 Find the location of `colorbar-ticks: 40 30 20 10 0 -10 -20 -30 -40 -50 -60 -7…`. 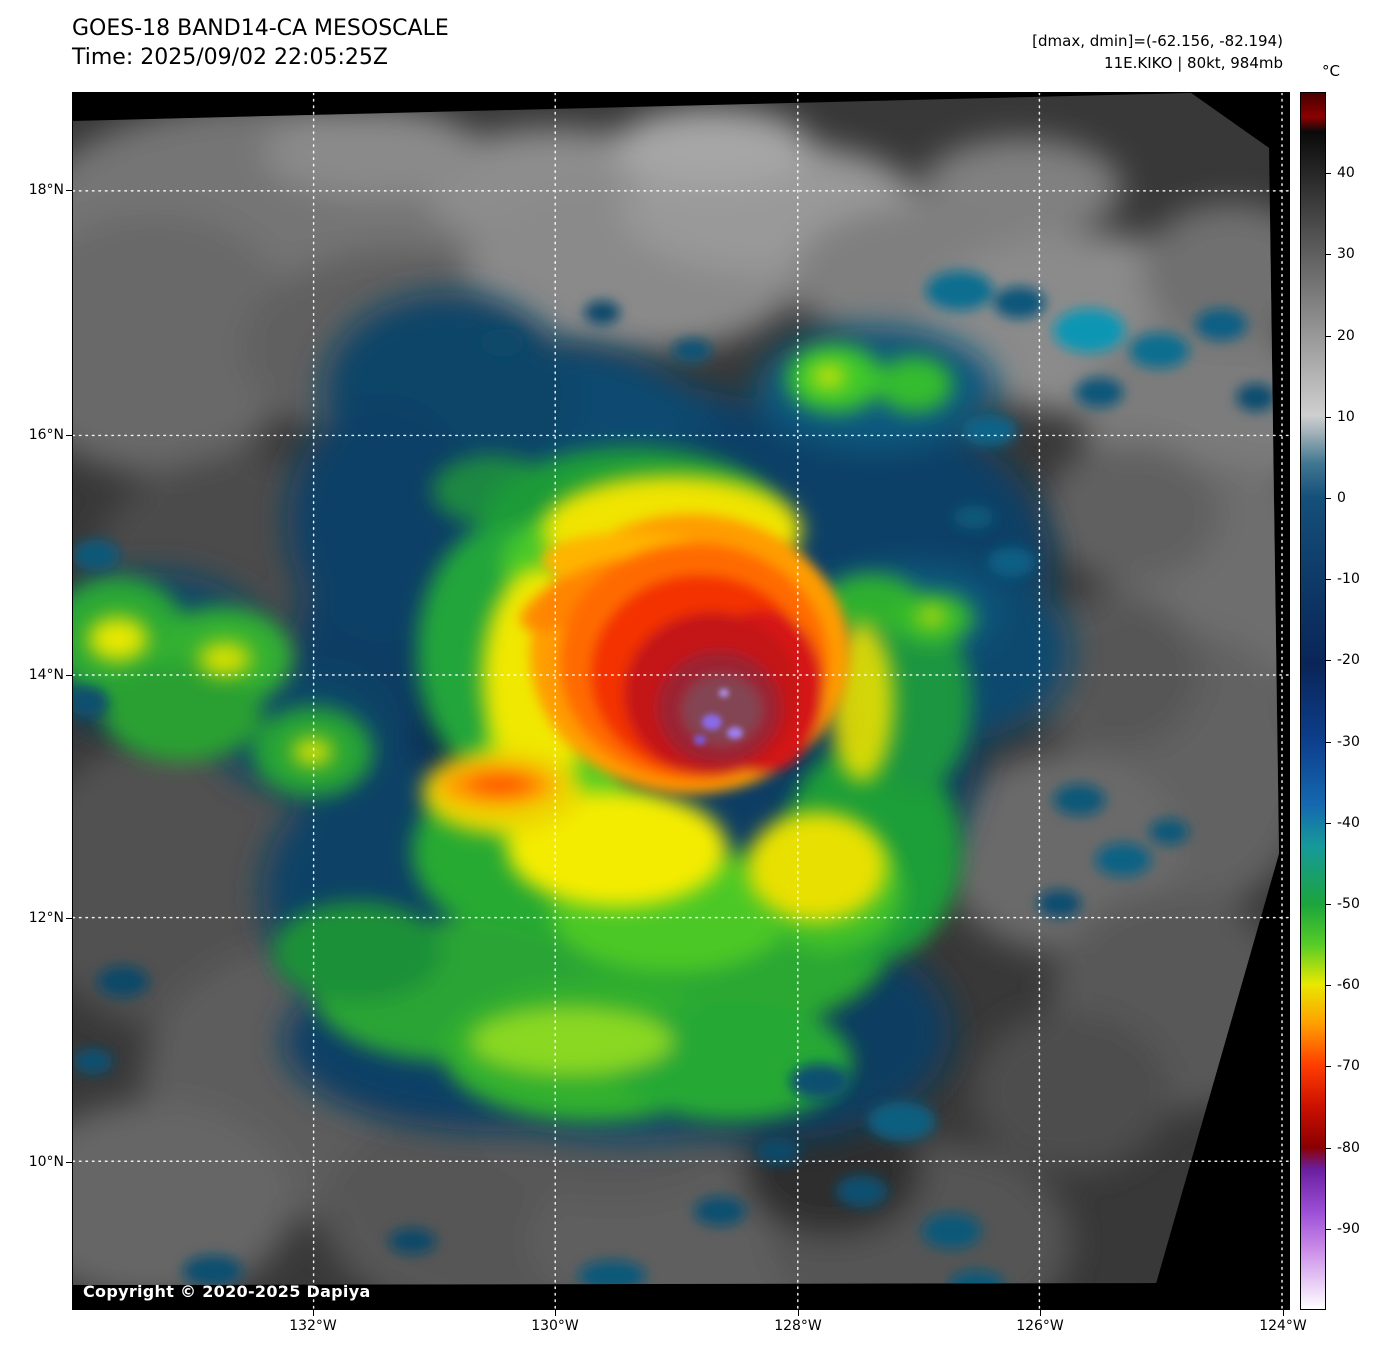

colorbar-ticks: 40 30 20 10 0 -10 -20 -30 -40 -50 -60 -7… is located at coordinates (1358, 701).